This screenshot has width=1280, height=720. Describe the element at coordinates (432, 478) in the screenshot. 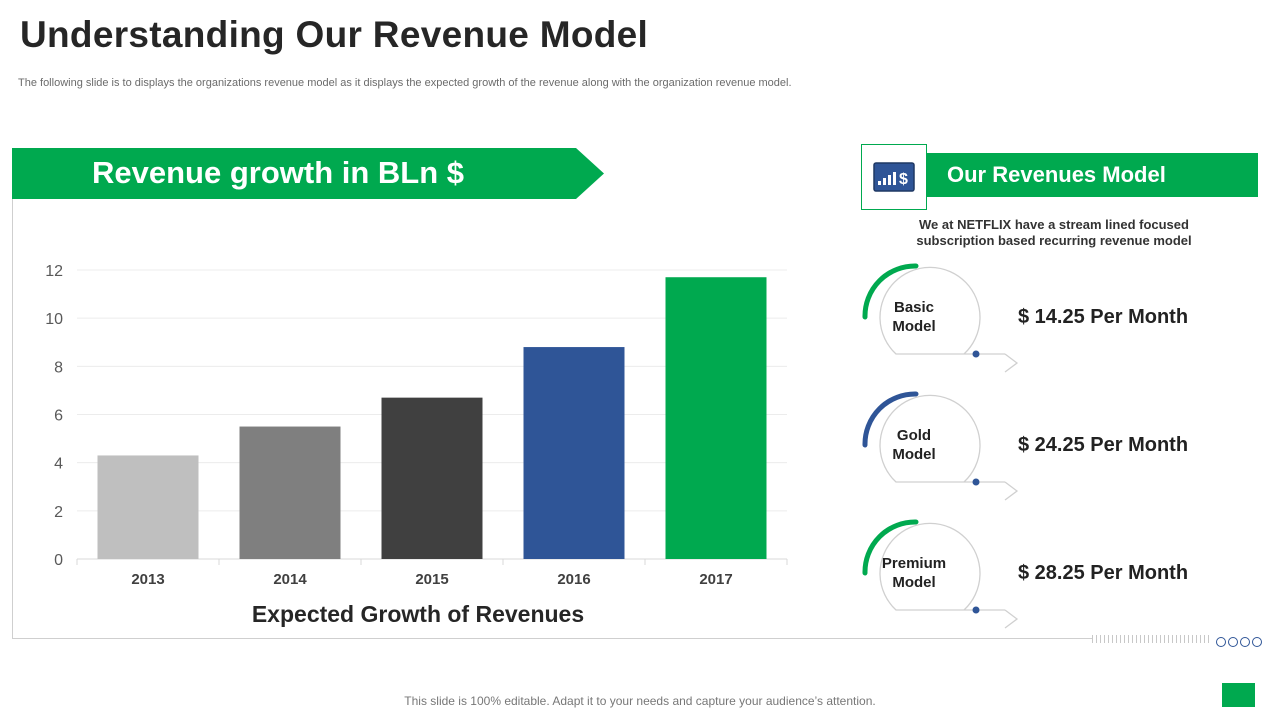

I see `bar-2015` at that location.